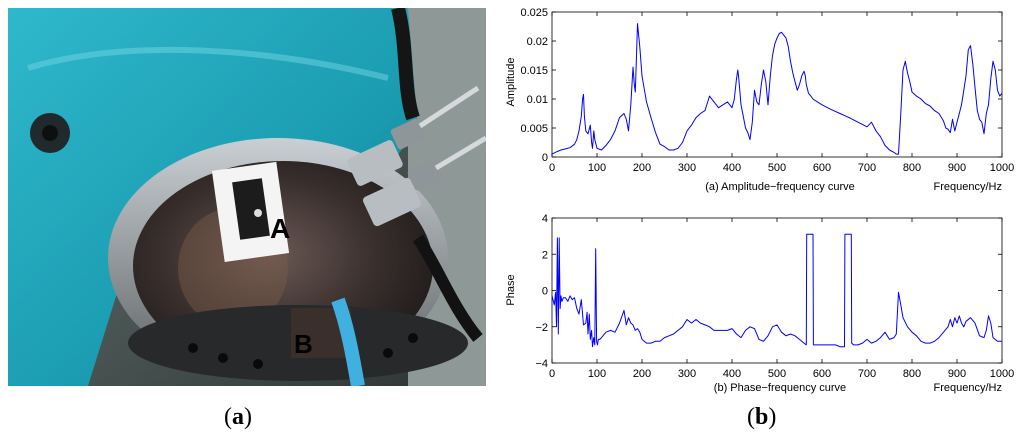 The width and height of the screenshot is (1024, 442). What do you see at coordinates (405, 64) in the screenshot?
I see `corrugated-hose` at bounding box center [405, 64].